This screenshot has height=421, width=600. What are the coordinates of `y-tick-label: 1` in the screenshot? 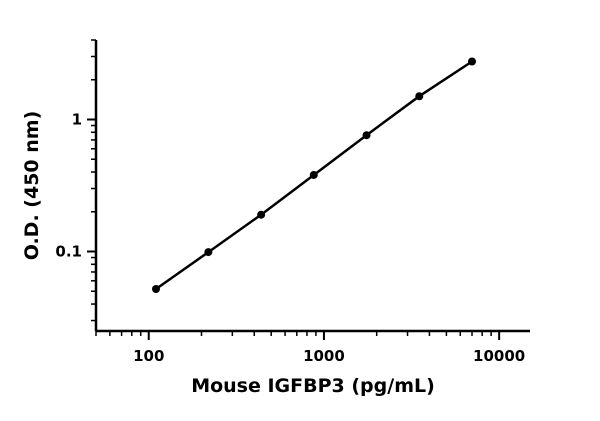 It's located at (77, 119).